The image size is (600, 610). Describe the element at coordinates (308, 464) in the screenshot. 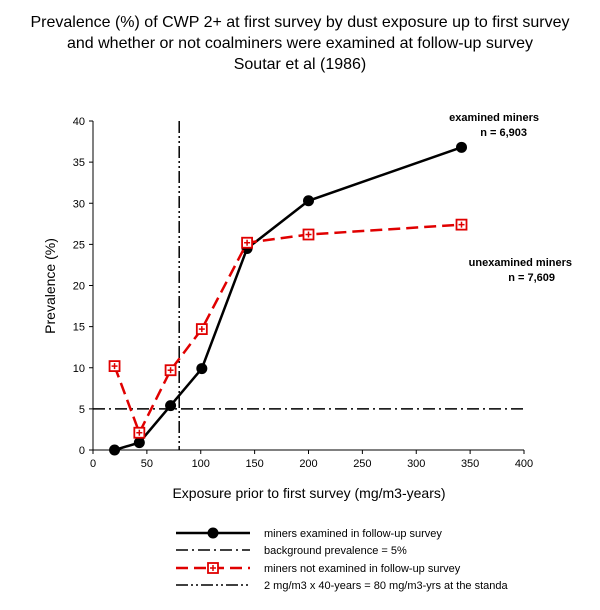

I see `x-tick-label: 200` at that location.